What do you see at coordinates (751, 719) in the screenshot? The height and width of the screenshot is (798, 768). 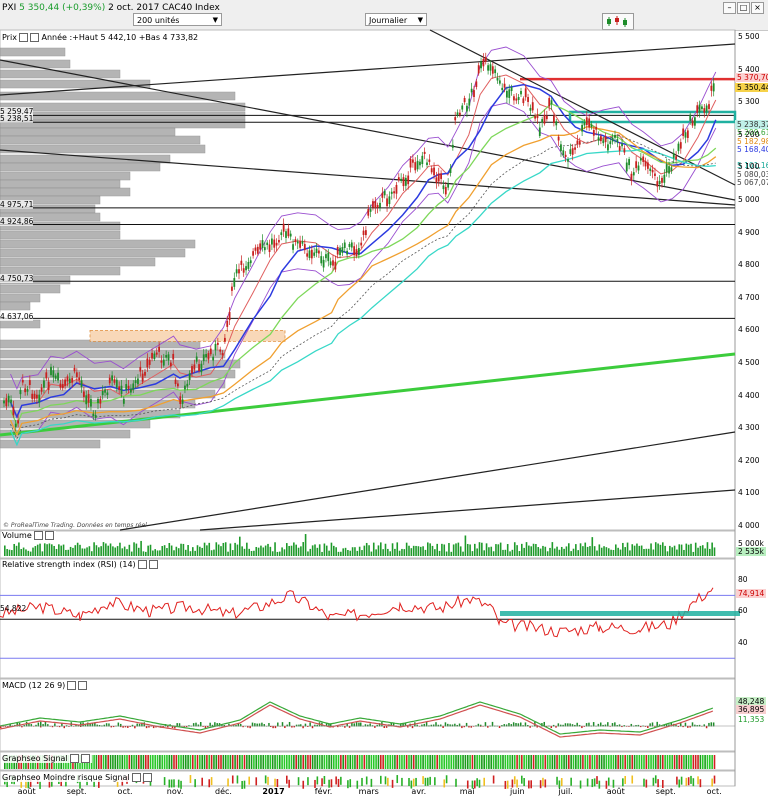 I see `macd-hist-value: 11,353` at bounding box center [751, 719].